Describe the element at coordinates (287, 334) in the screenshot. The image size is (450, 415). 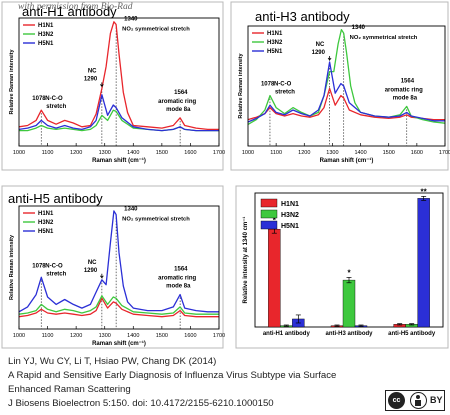
I see `category-label: anti-H1 antibody` at that location.